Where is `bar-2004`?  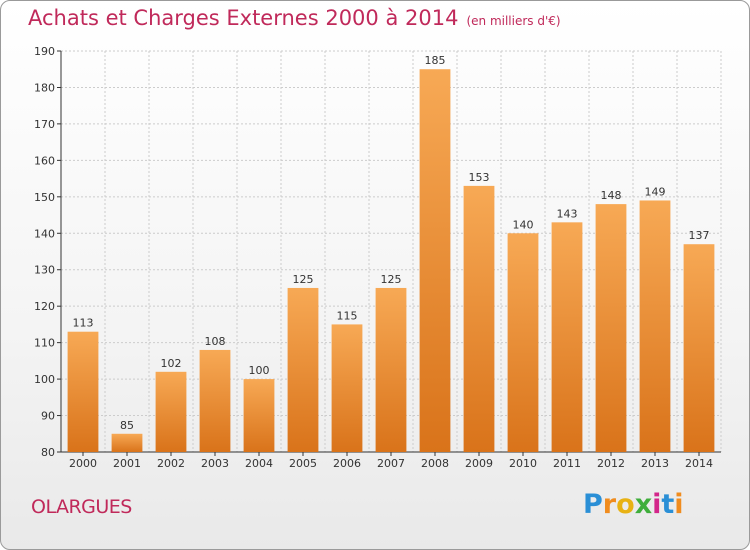
bar-2004 is located at coordinates (259, 415).